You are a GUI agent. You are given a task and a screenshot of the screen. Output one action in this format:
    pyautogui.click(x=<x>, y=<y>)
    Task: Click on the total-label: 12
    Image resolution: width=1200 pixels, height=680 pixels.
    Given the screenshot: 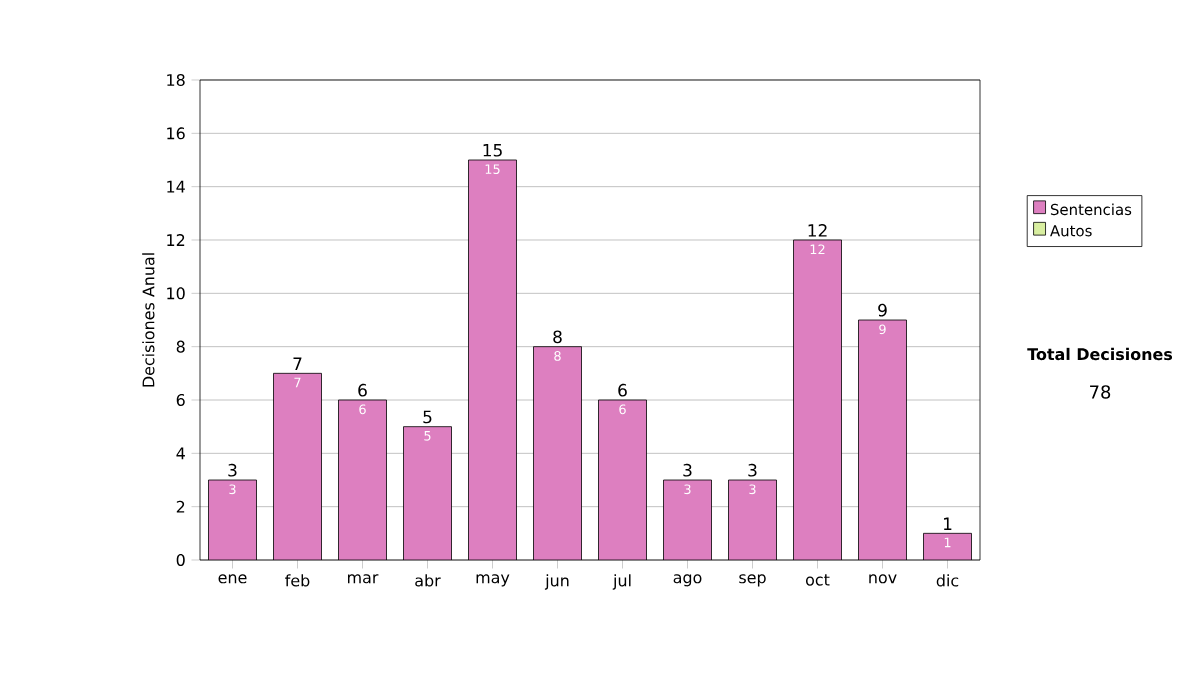 What is the action you would take?
    pyautogui.click(x=817, y=230)
    